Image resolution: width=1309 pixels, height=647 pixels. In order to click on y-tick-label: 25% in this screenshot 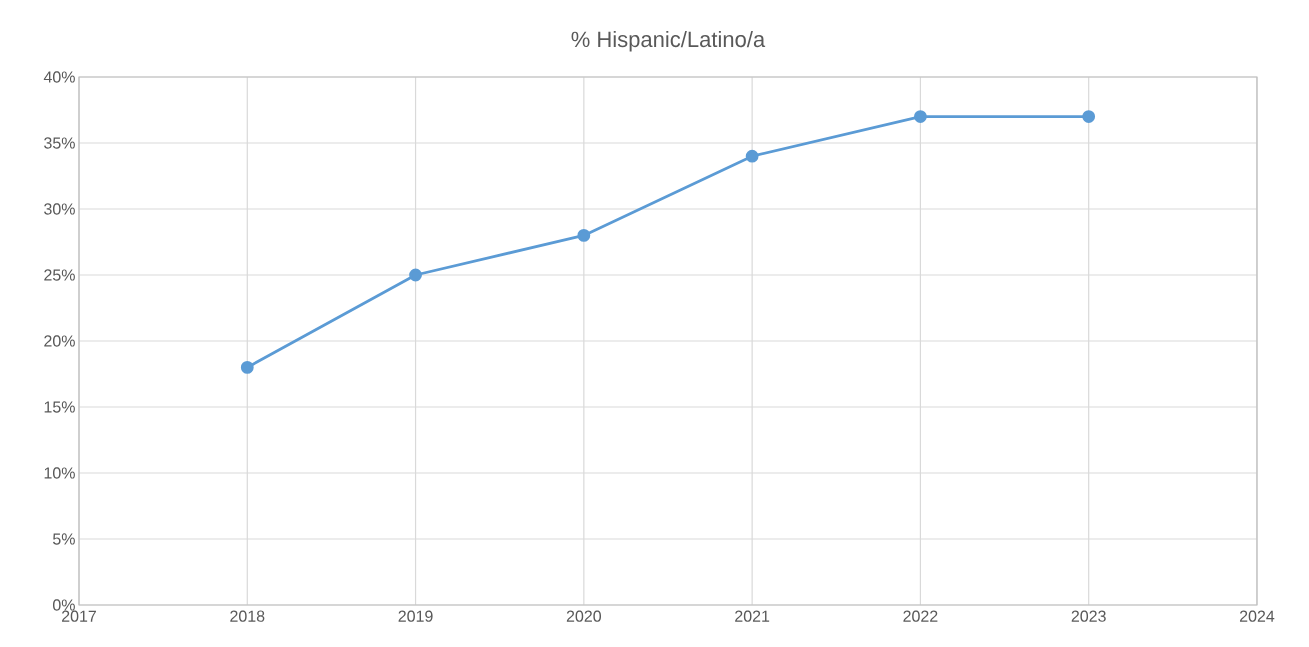, I will do `click(59, 275)`.